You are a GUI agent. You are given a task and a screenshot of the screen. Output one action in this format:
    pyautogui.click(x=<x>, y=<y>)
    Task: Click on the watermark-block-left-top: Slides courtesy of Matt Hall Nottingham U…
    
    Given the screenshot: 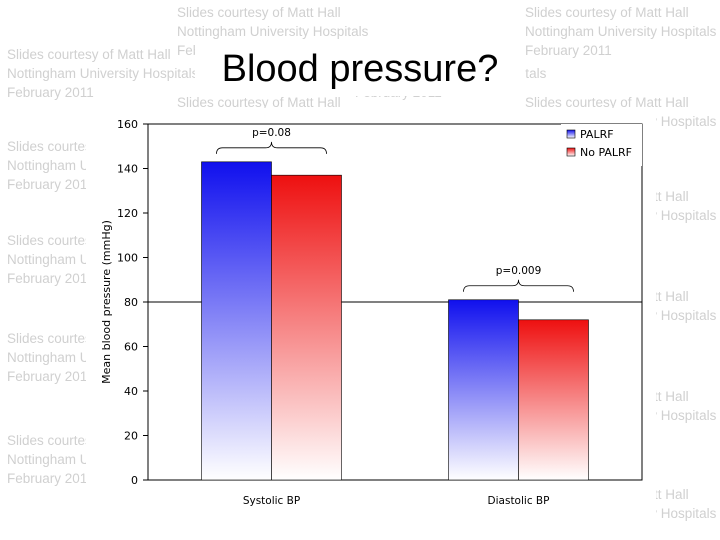 What is the action you would take?
    pyautogui.click(x=102, y=73)
    